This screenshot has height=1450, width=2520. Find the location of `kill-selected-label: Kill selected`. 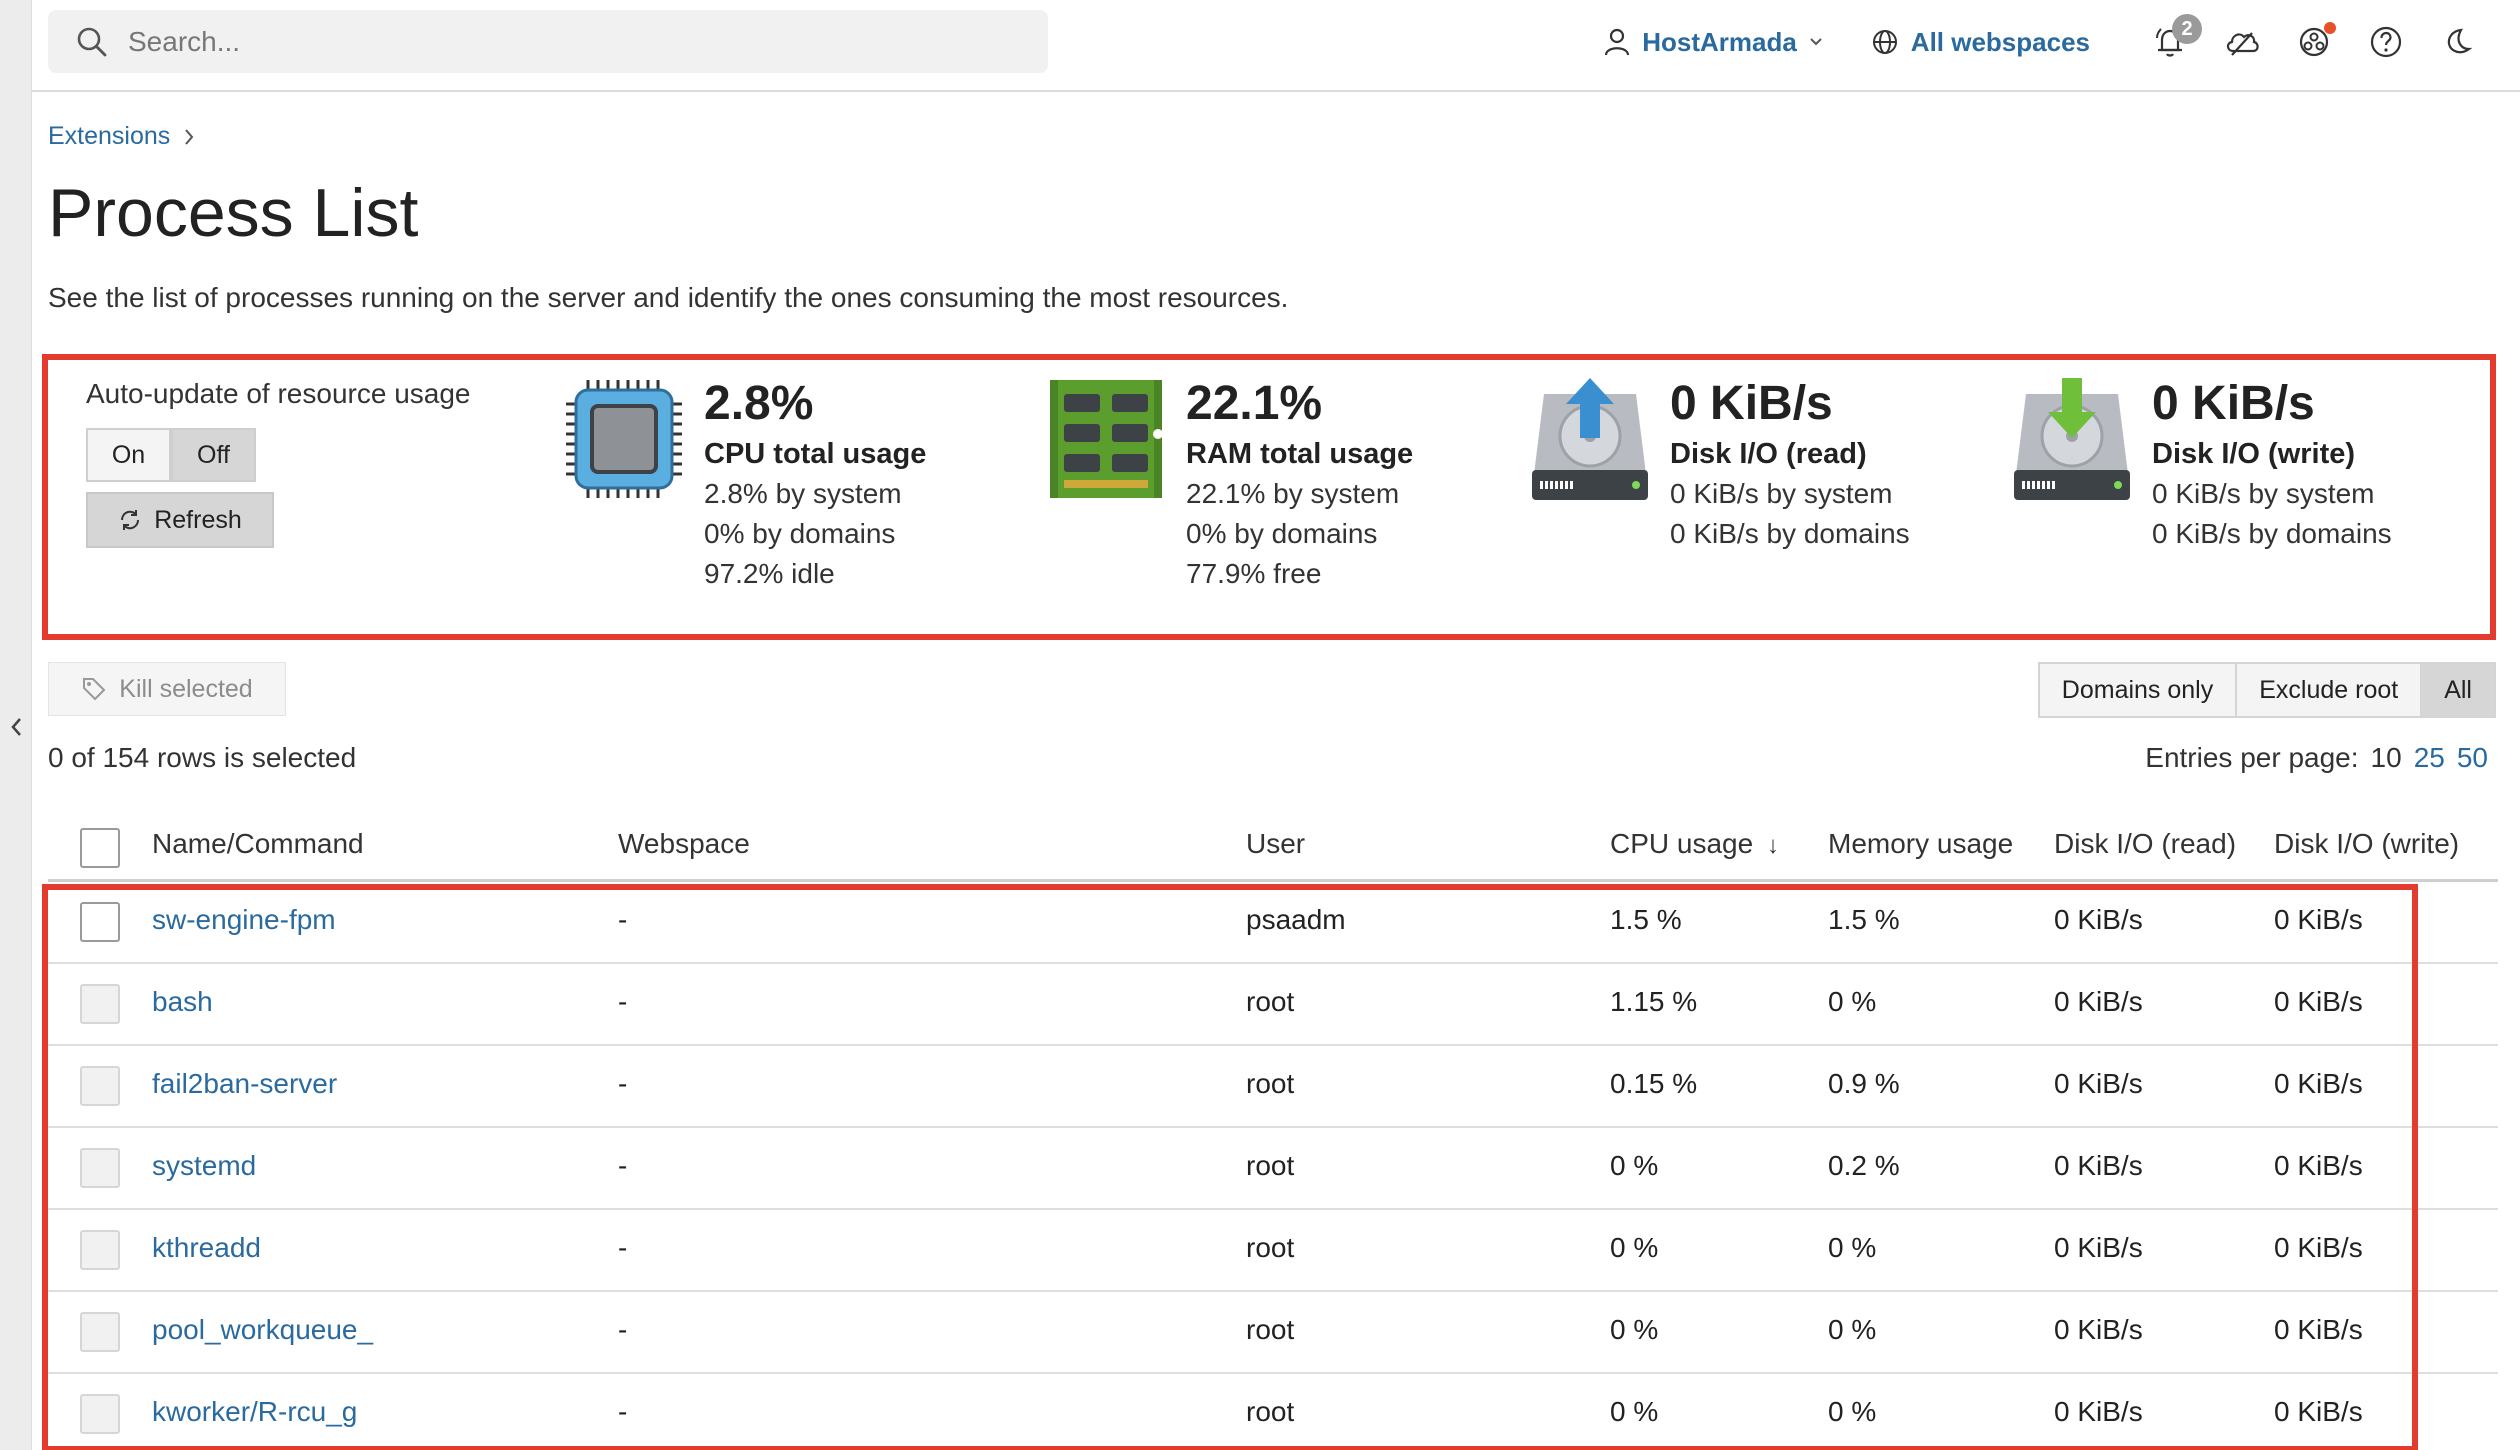

kill-selected-label: Kill selected is located at coordinates (186, 688).